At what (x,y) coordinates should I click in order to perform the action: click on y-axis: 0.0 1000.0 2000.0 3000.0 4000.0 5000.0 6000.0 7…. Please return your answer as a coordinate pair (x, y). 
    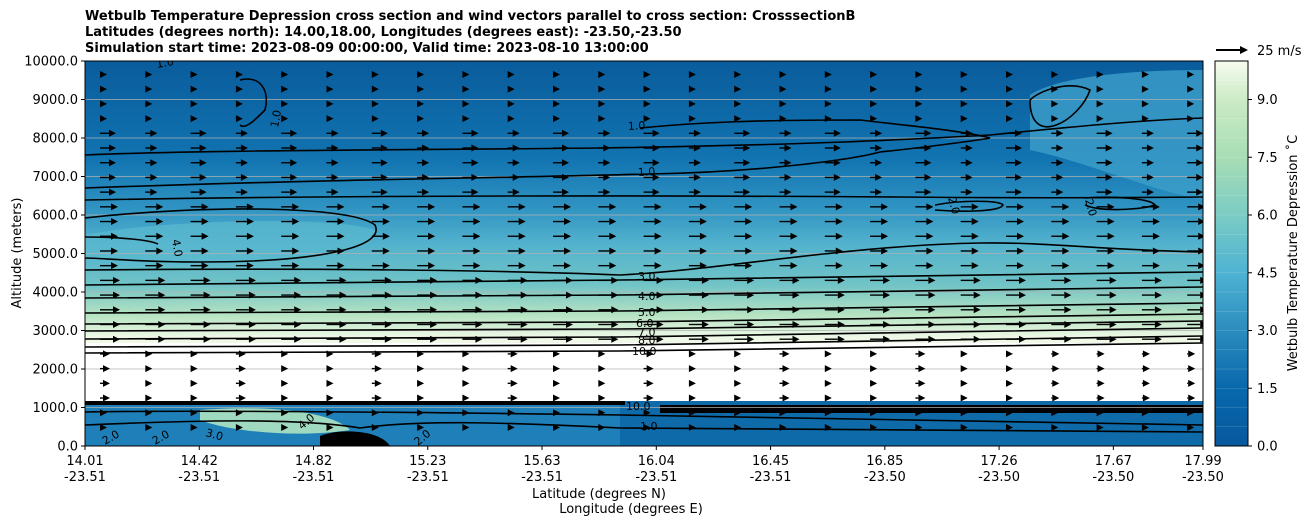
    Looking at the image, I should click on (54, 255).